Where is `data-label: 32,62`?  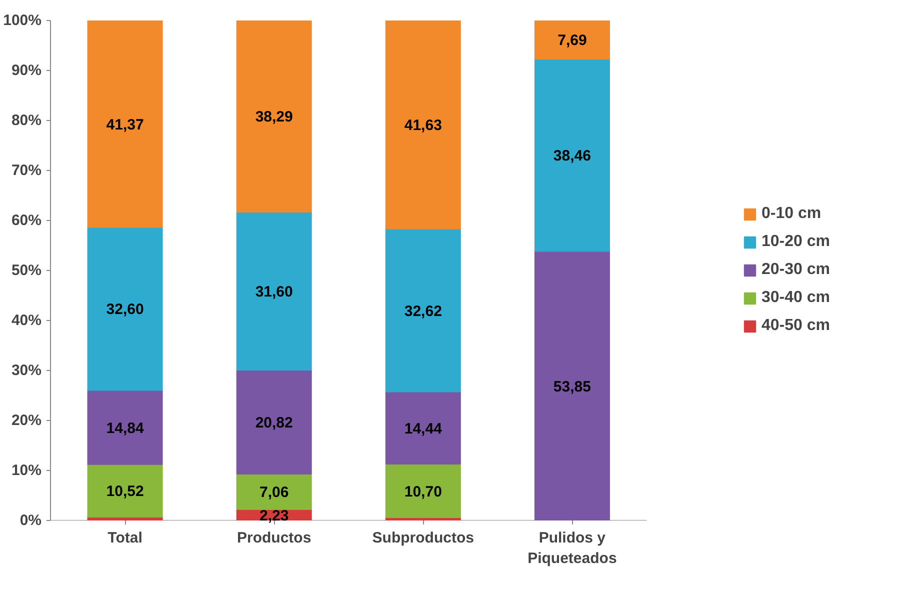
data-label: 32,62 is located at coordinates (423, 311).